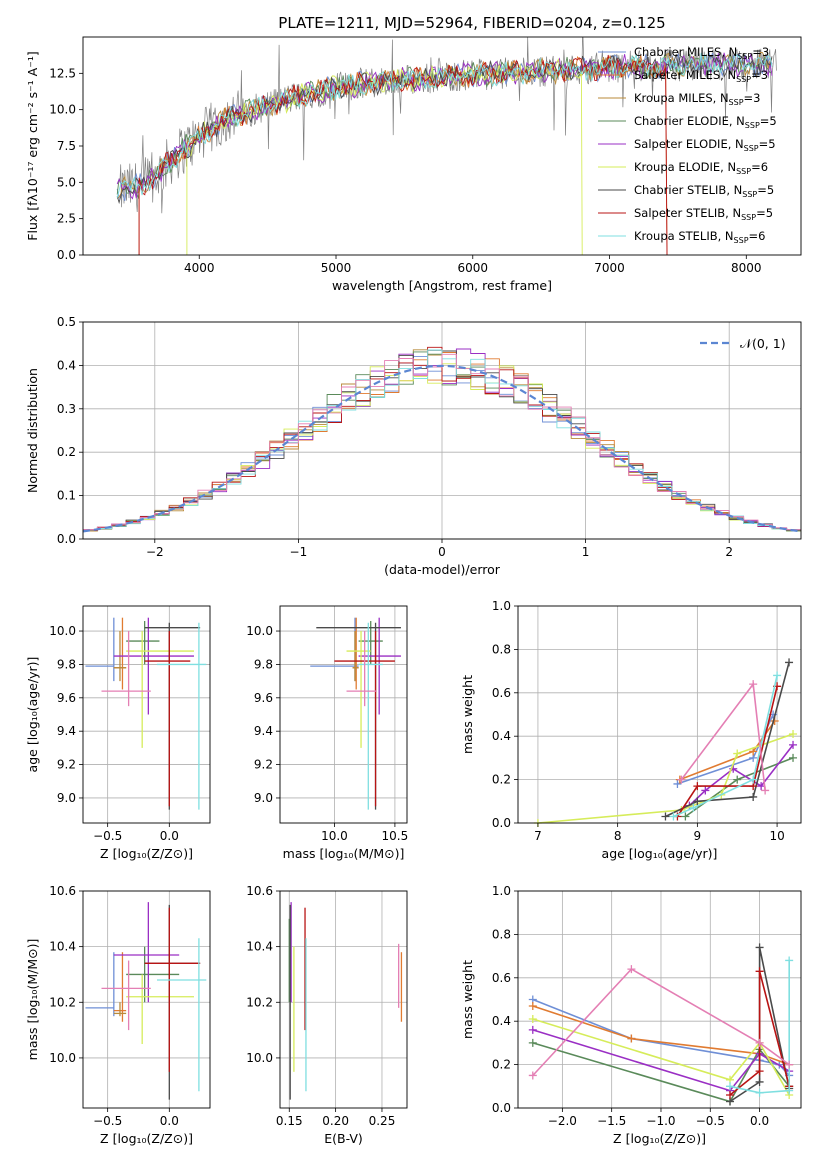 Image resolution: width=819 pixels, height=1170 pixels. What do you see at coordinates (472, 268) in the screenshot?
I see `x-tick-label: 6000` at bounding box center [472, 268].